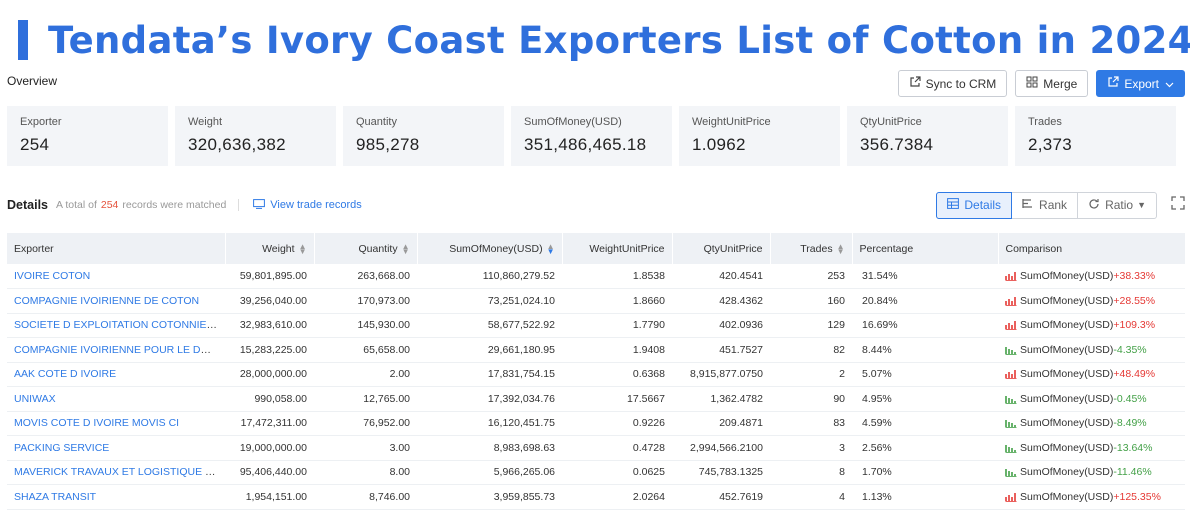  Describe the element at coordinates (1134, 325) in the screenshot. I see `comparison-value: +109.3%` at that location.